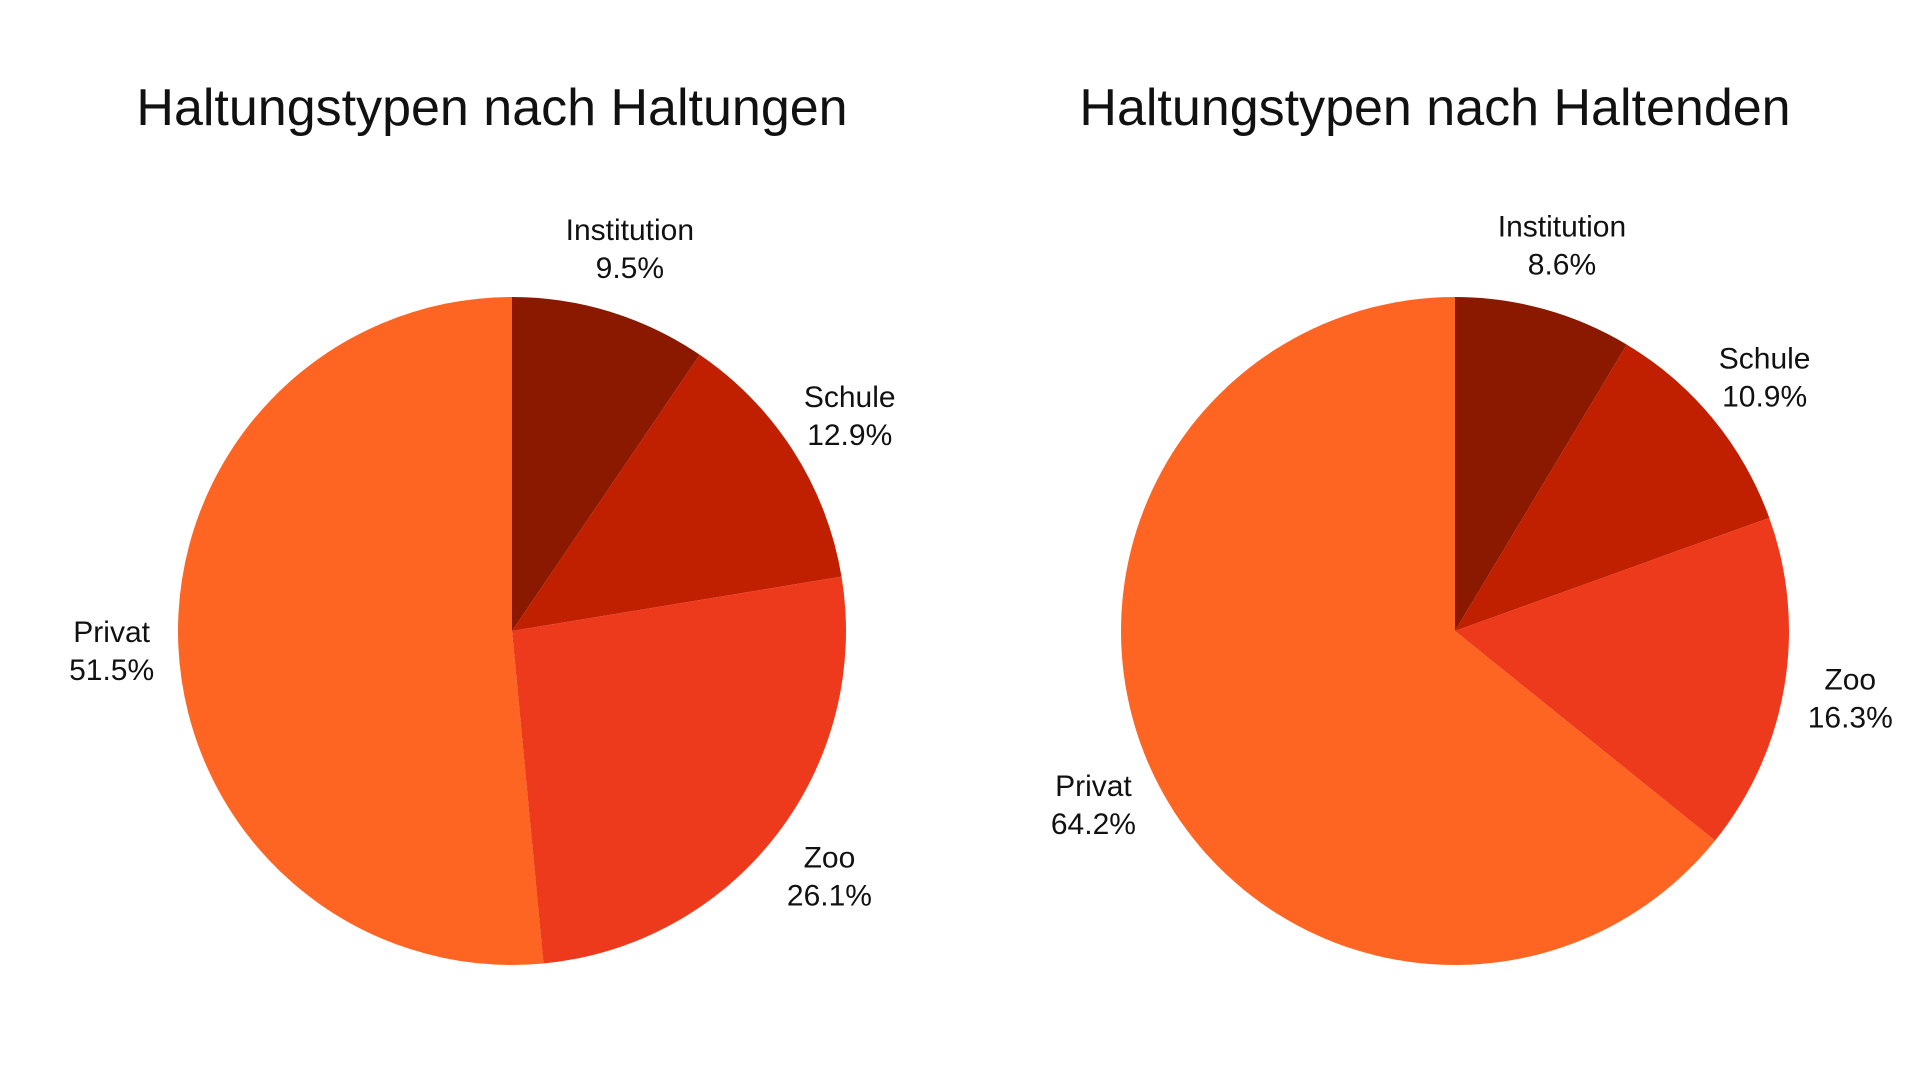  Describe the element at coordinates (1764, 396) in the screenshot. I see `value-label: 10.9%` at that location.